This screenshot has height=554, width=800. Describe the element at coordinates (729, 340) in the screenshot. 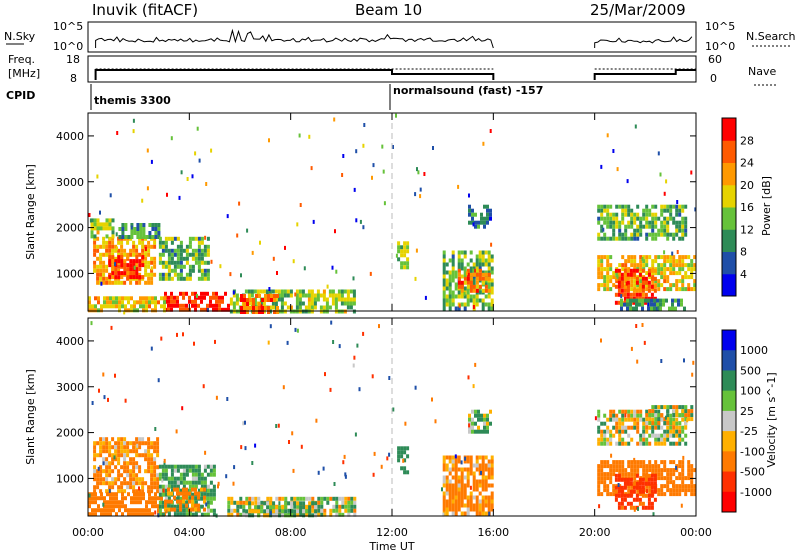

I see `colorbar-swatch` at that location.